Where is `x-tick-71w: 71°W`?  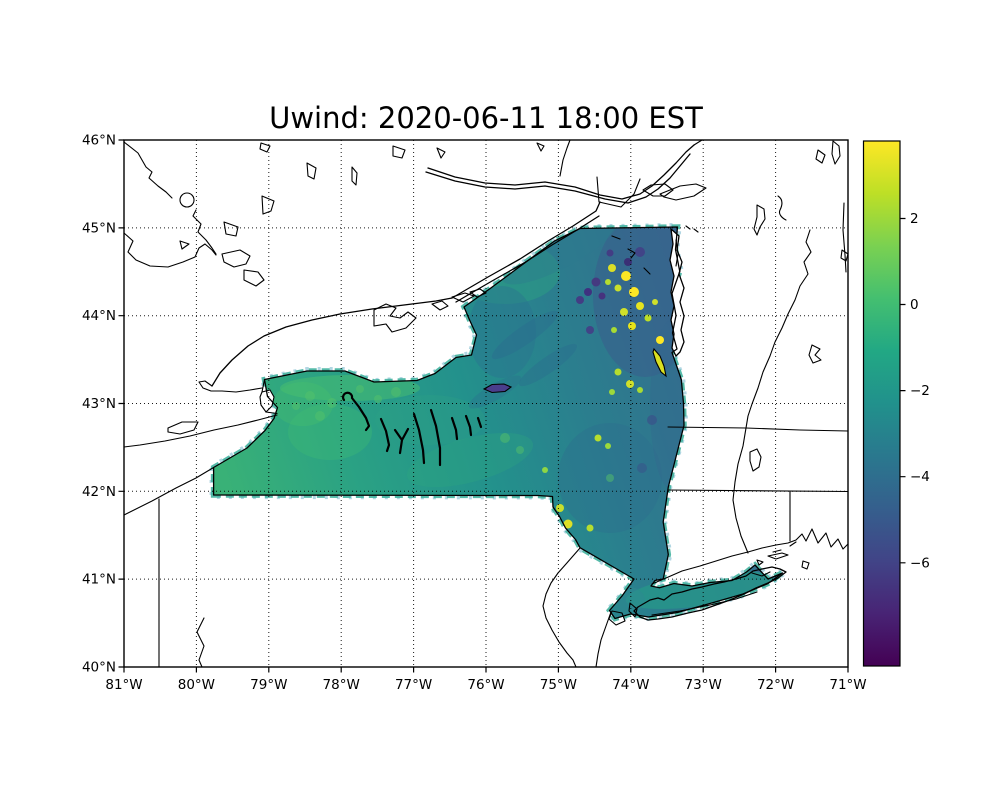
x-tick-71w: 71°W is located at coordinates (847, 685).